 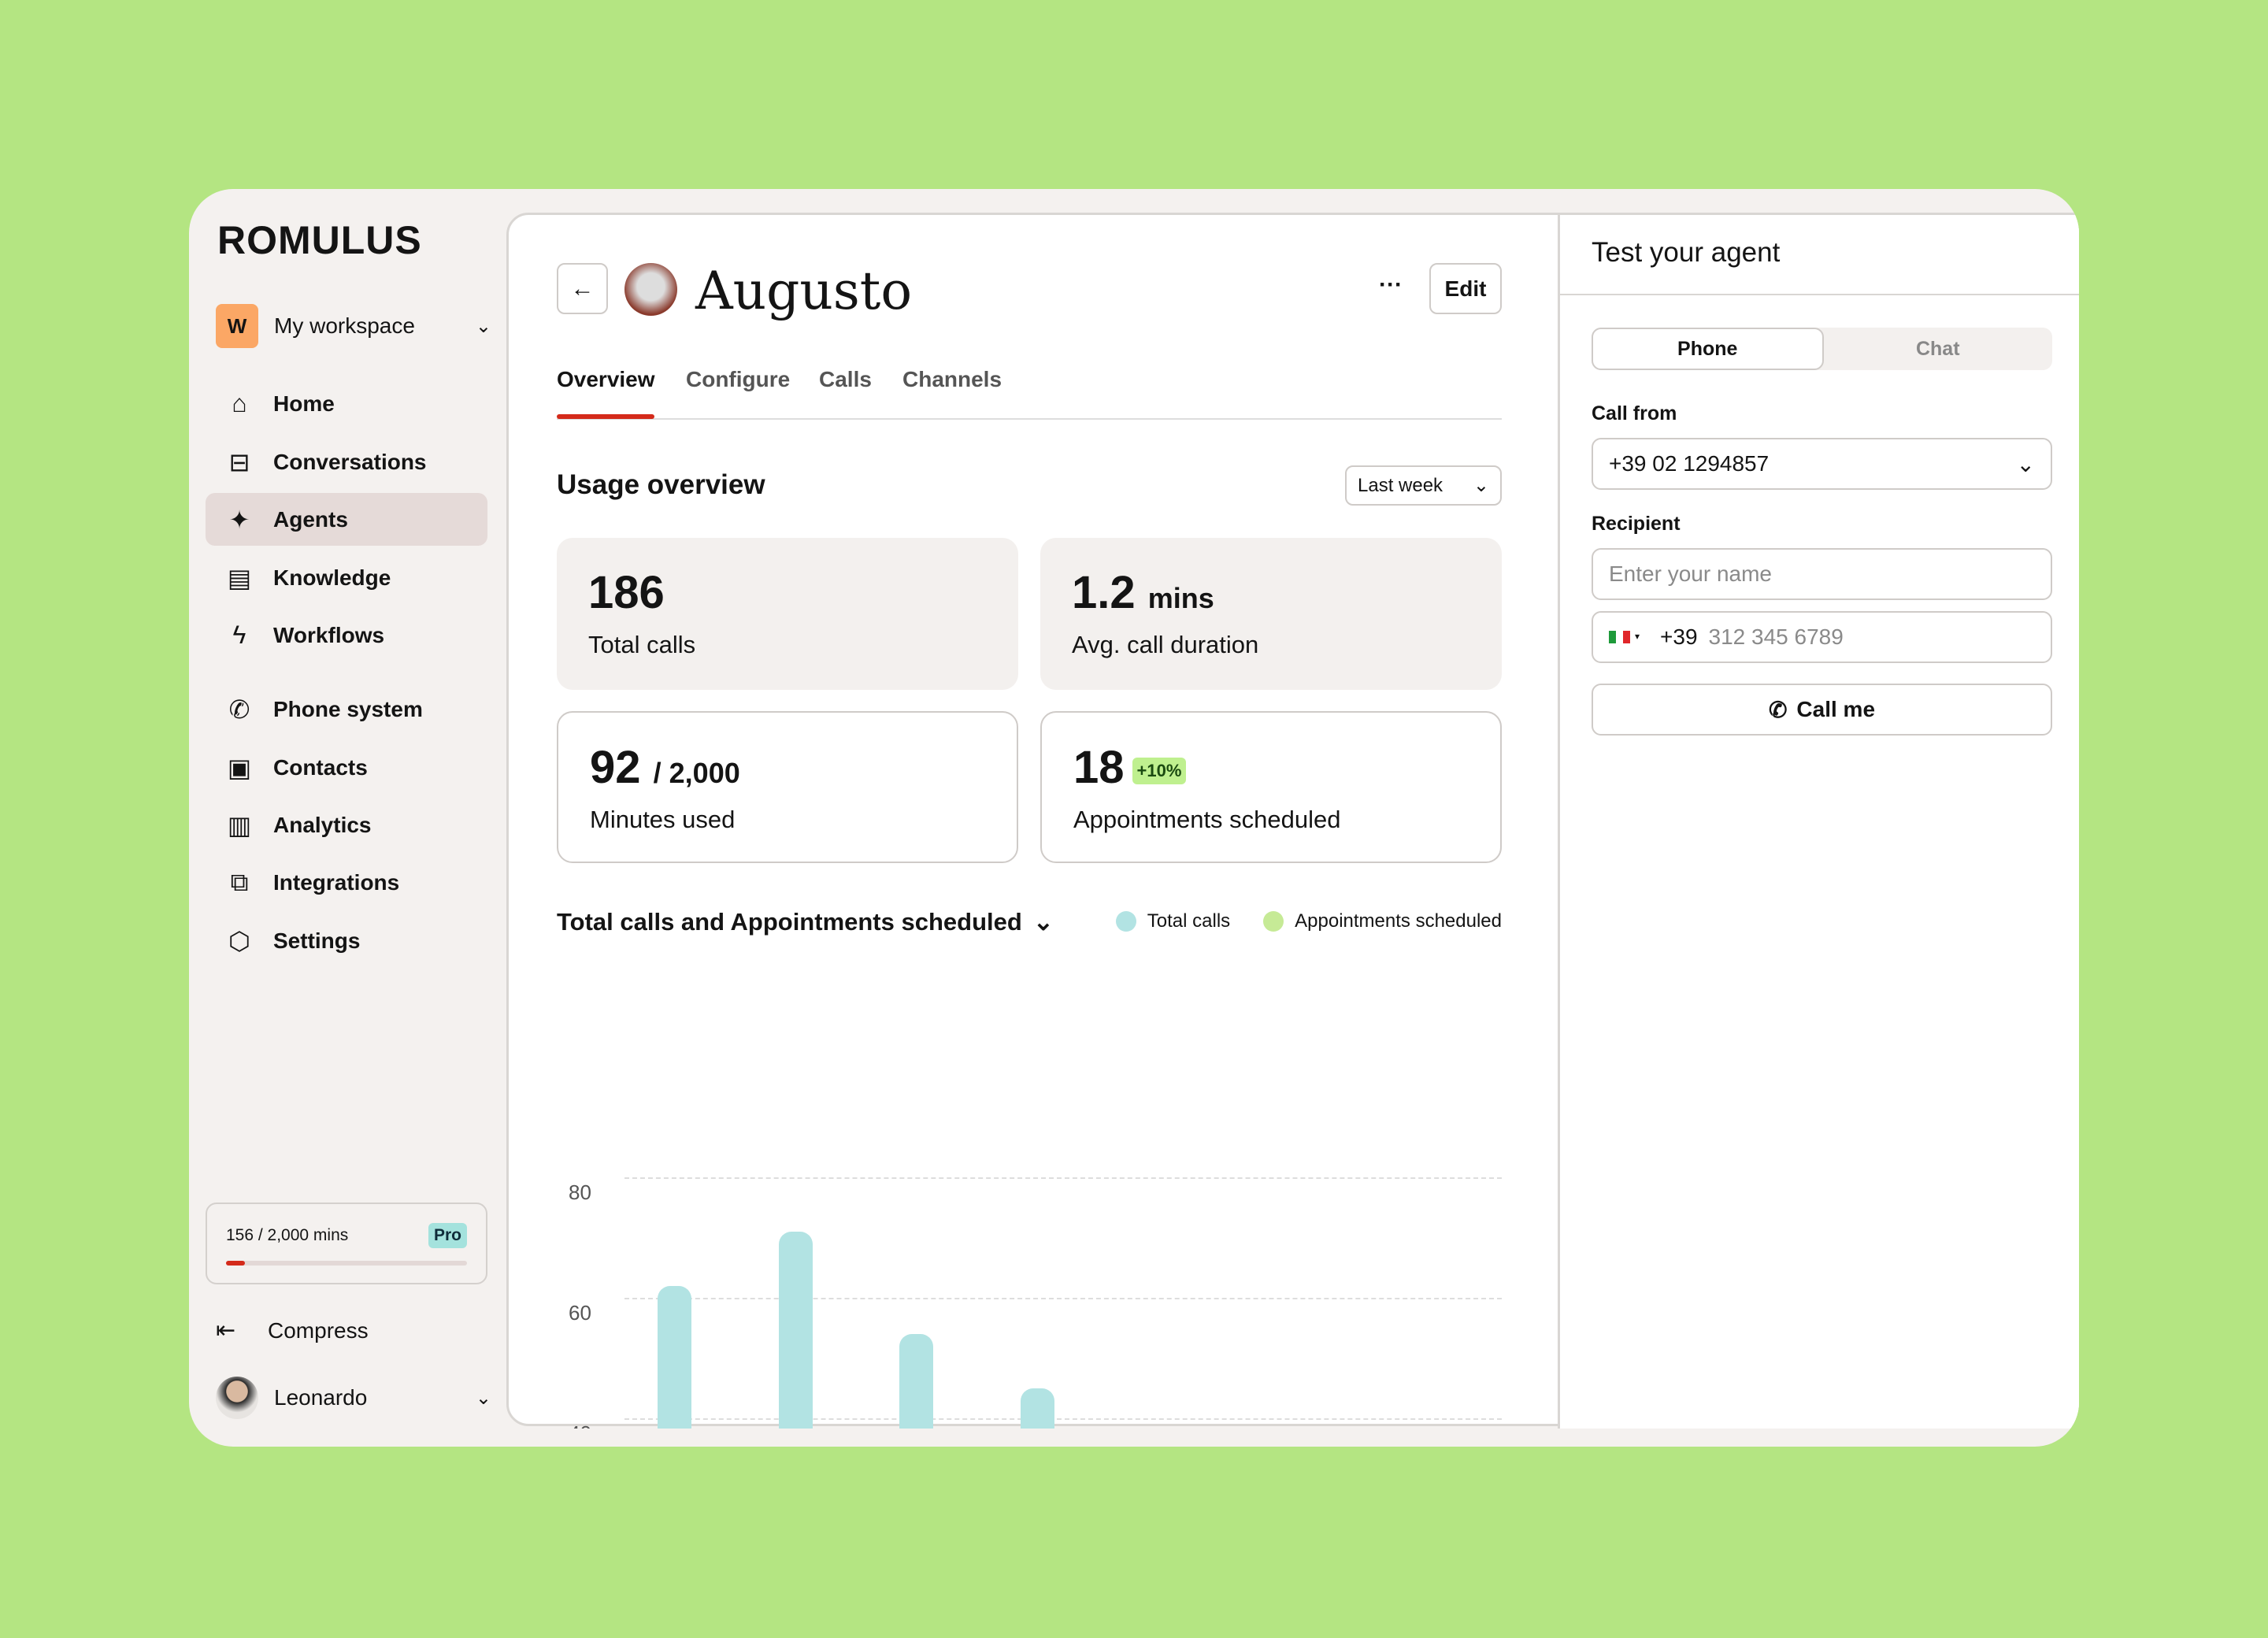 I want to click on stat-label: Avg. call duration, so click(x=1165, y=644).